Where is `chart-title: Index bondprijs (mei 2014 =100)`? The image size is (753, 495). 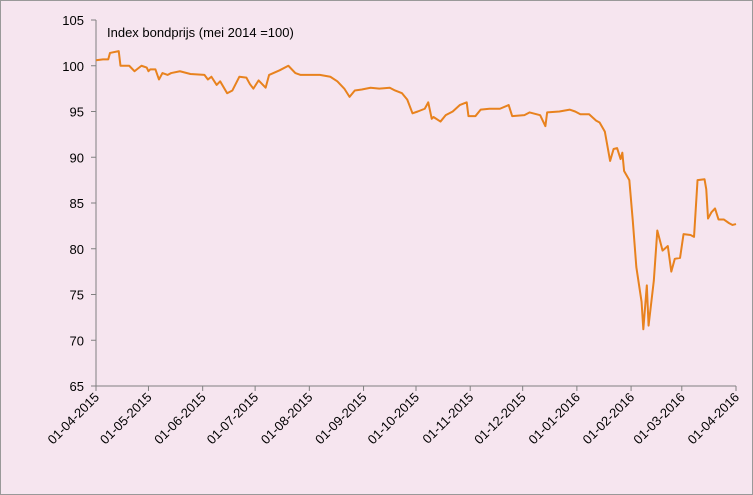 chart-title: Index bondprijs (mei 2014 =100) is located at coordinates (200, 32).